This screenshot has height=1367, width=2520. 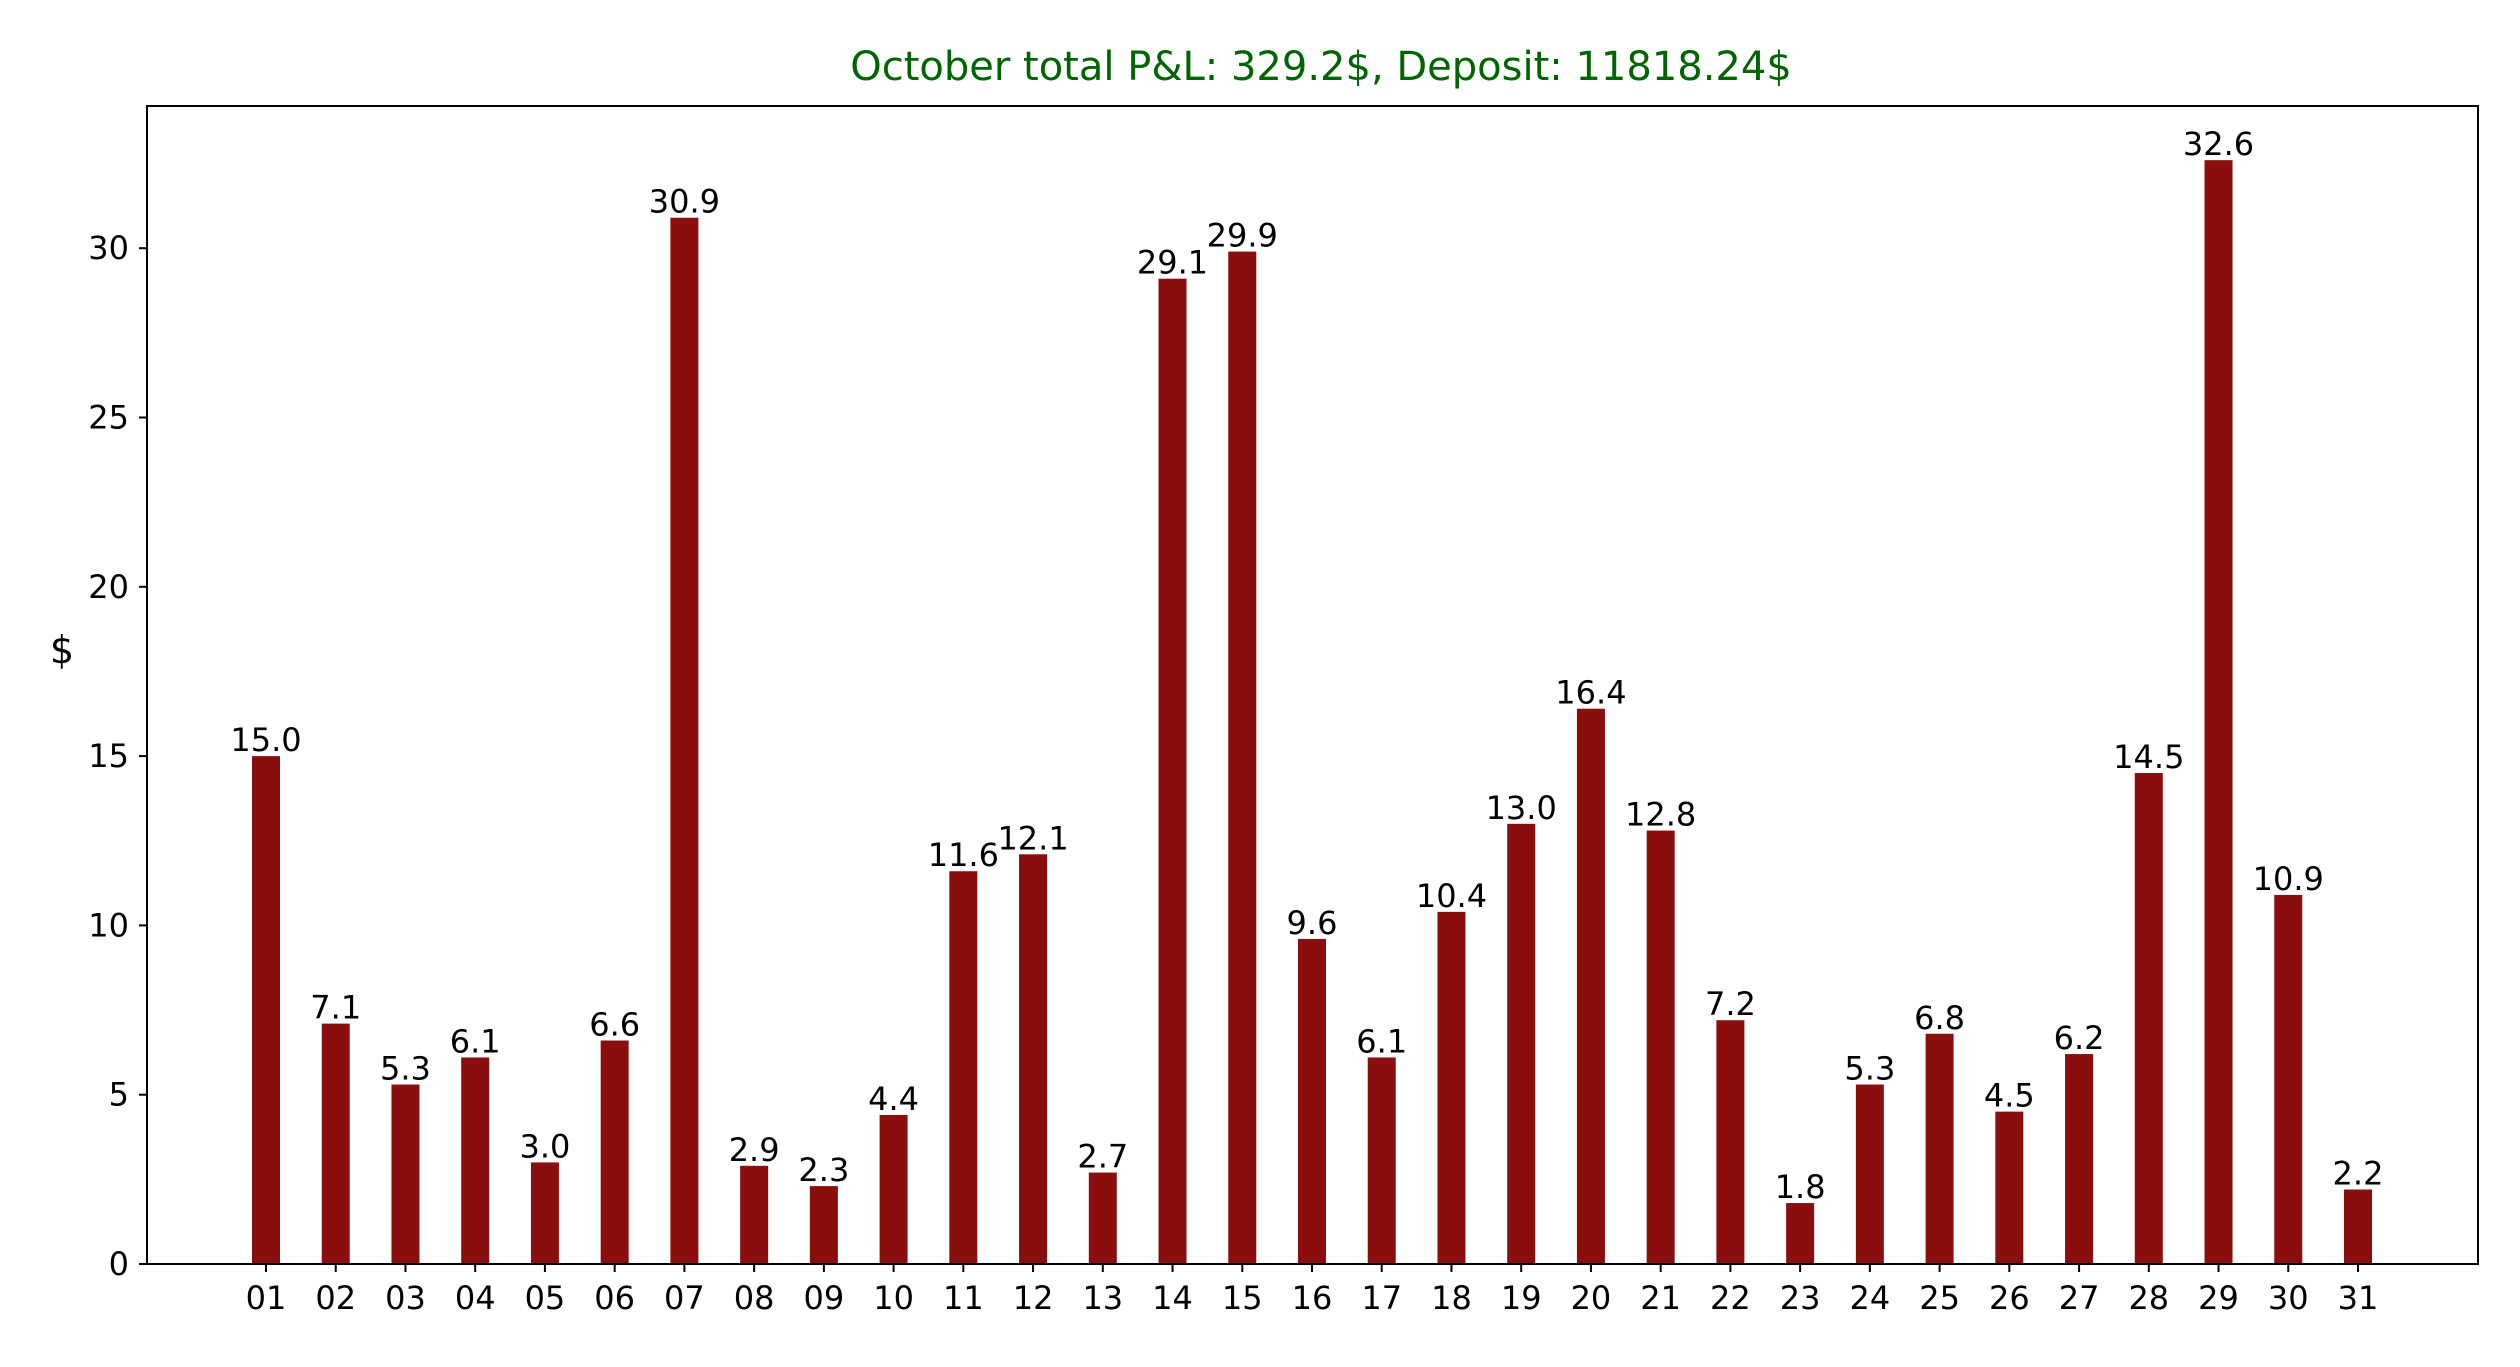 I want to click on y-tick-label-5: 5, so click(x=119, y=1095).